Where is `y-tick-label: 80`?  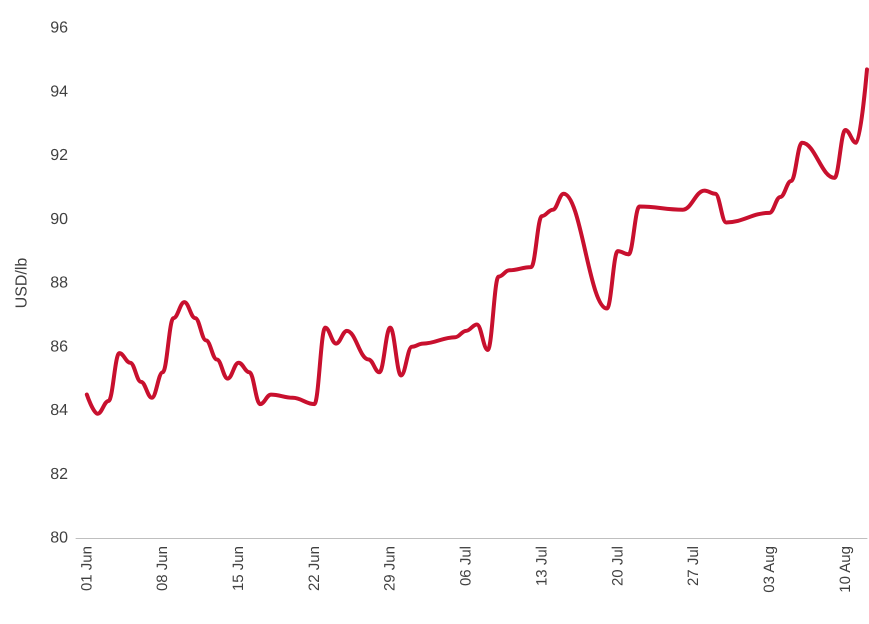
y-tick-label: 80 is located at coordinates (59, 538).